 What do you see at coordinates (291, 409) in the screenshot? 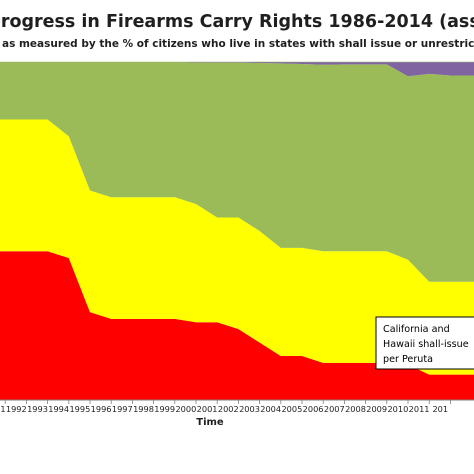
I see `x-tick-label: 2005` at bounding box center [291, 409].